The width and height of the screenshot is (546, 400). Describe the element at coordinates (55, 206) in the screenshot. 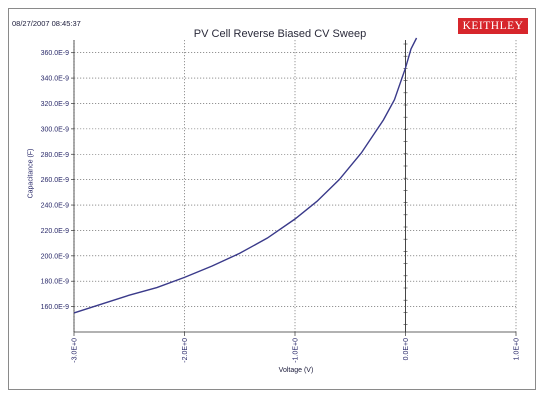

I see `y-tick-label: 240.0E-9` at that location.